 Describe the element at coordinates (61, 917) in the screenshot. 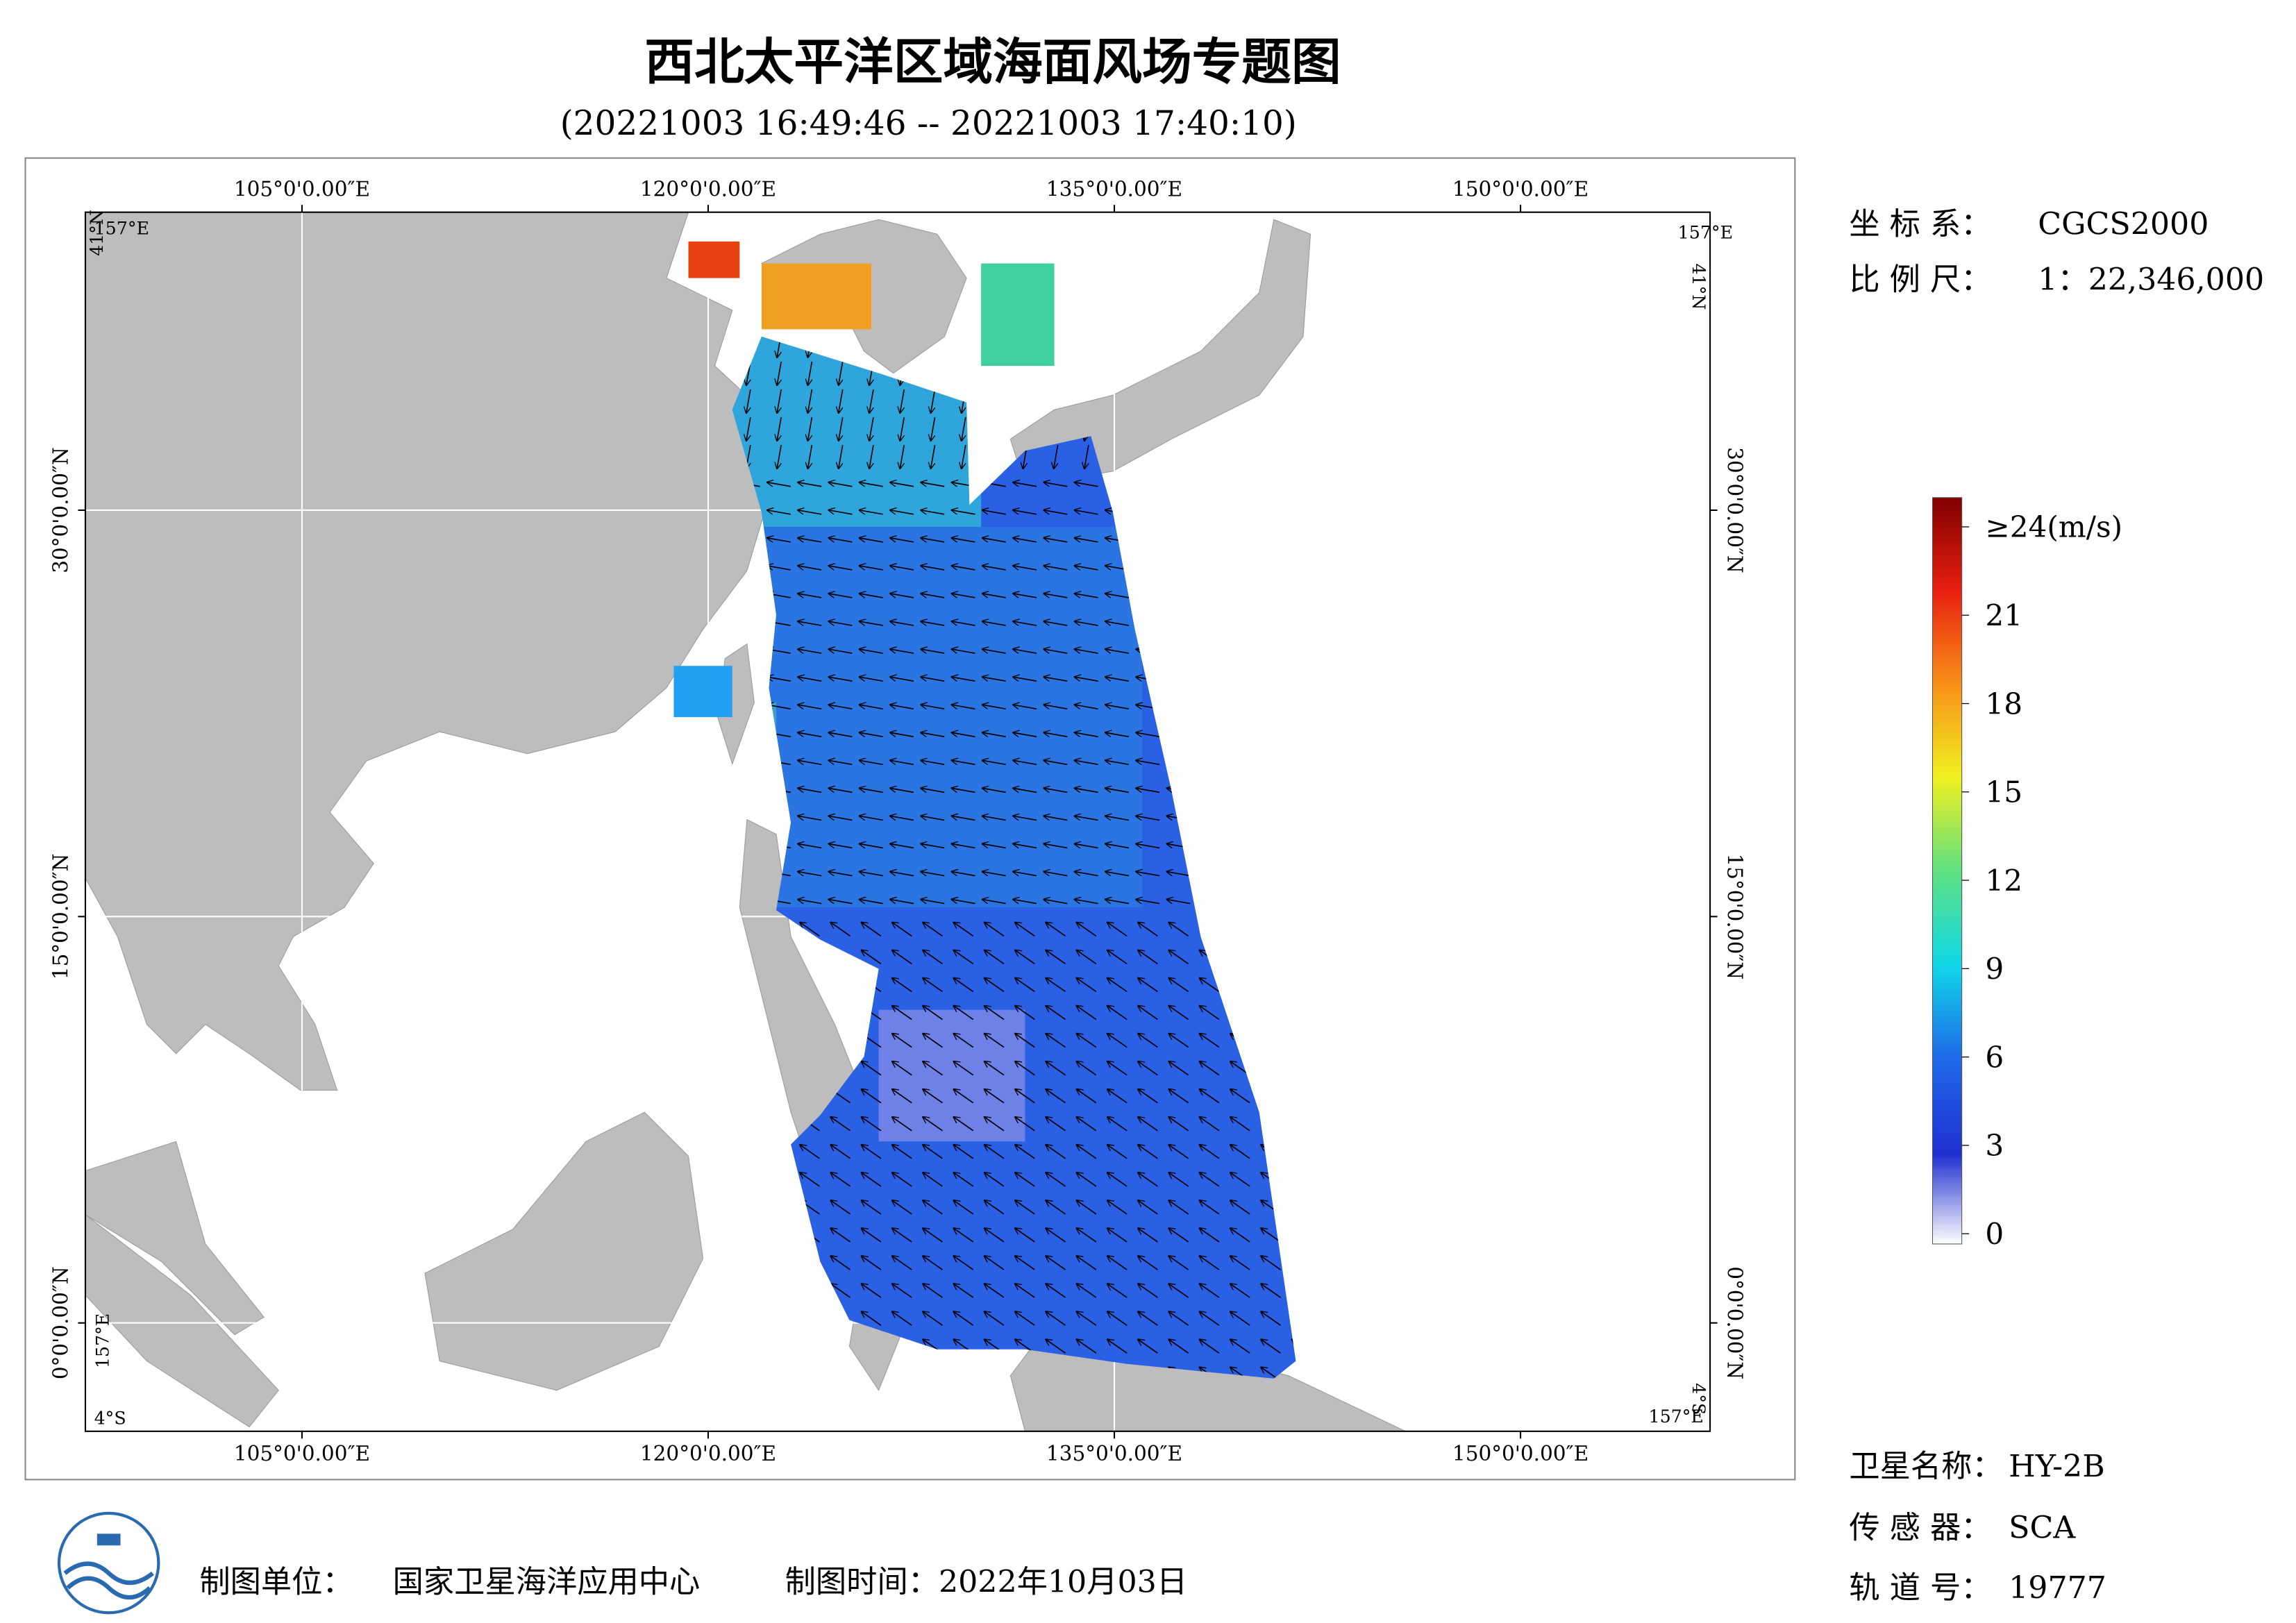

I see `lat-label: 15°0'0.00″N` at that location.